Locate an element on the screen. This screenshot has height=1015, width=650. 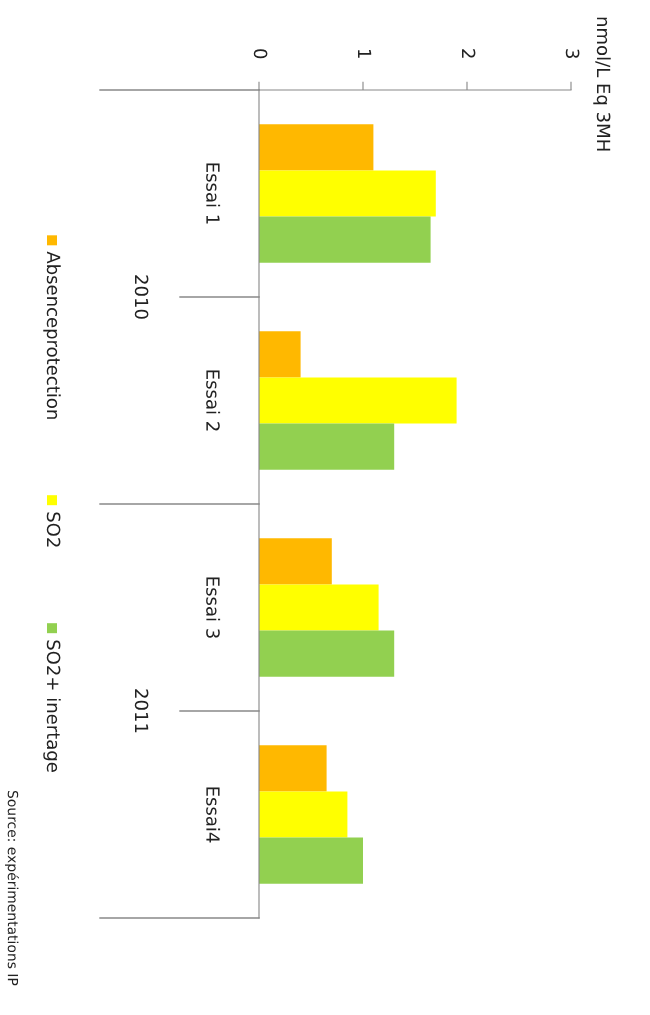
x-tick-label: 3 is located at coordinates (572, 53).